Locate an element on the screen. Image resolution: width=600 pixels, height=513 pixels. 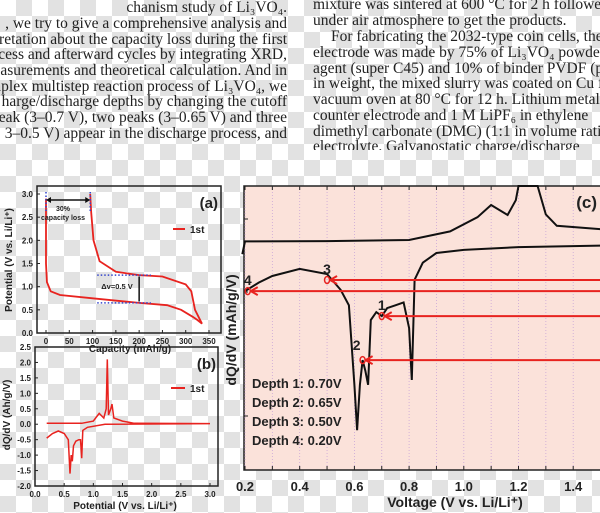
y-tick-label-b: -1.0 is located at coordinates (24, 455).